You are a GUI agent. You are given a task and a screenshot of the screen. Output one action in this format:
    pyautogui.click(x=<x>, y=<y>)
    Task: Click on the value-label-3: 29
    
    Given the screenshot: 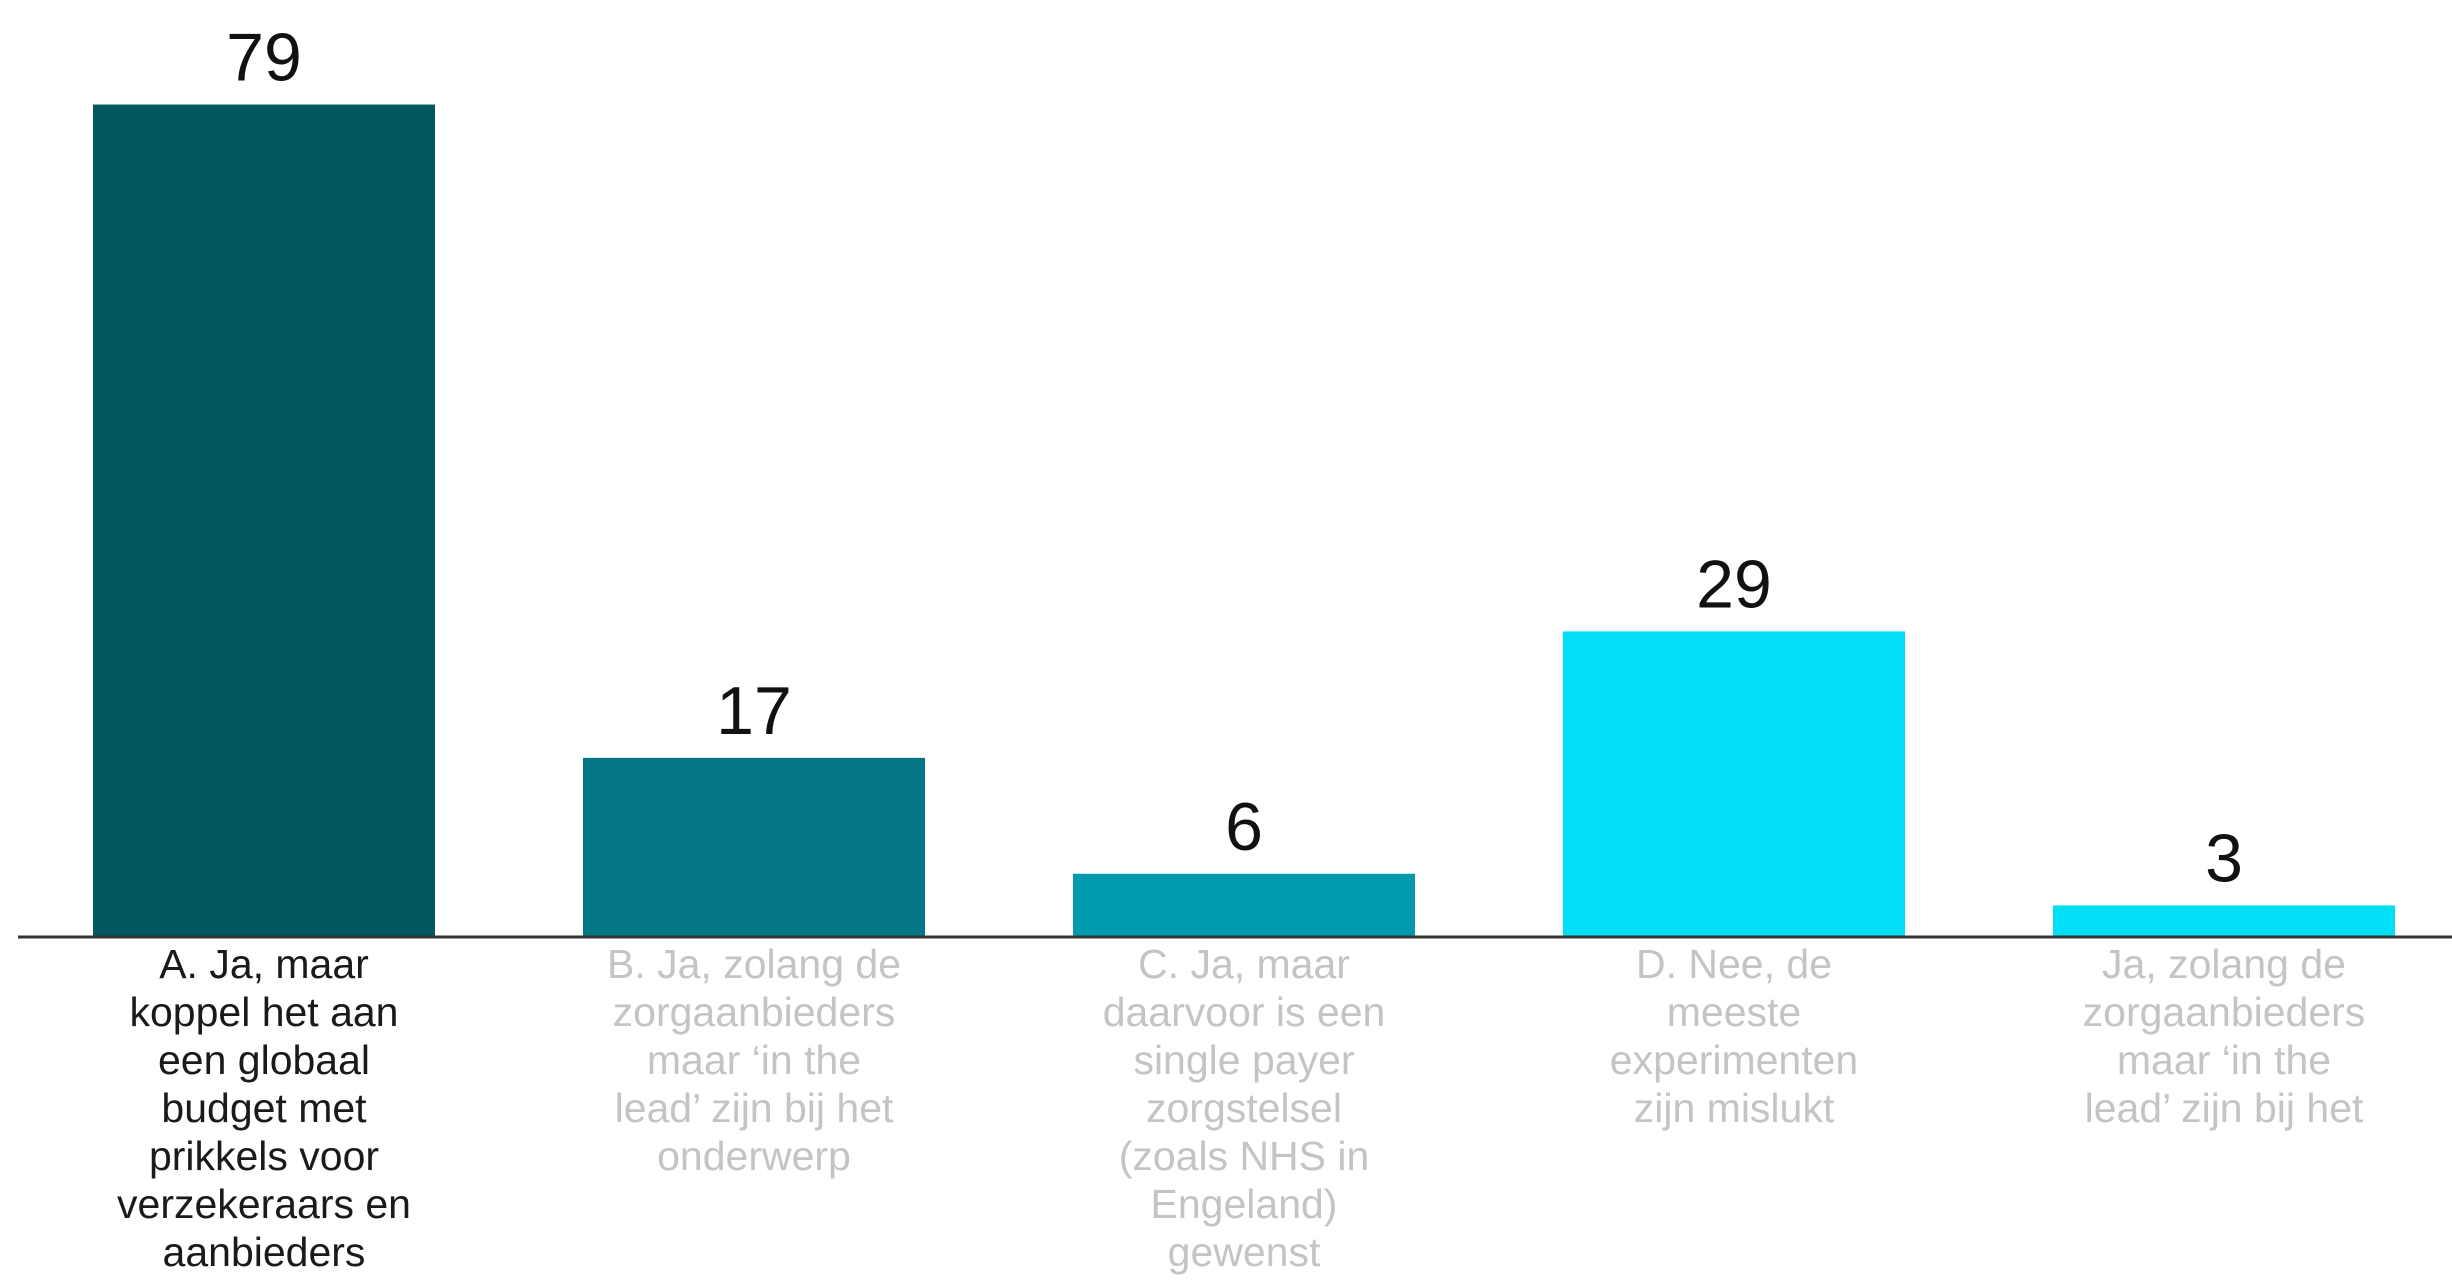 What is the action you would take?
    pyautogui.click(x=1734, y=584)
    